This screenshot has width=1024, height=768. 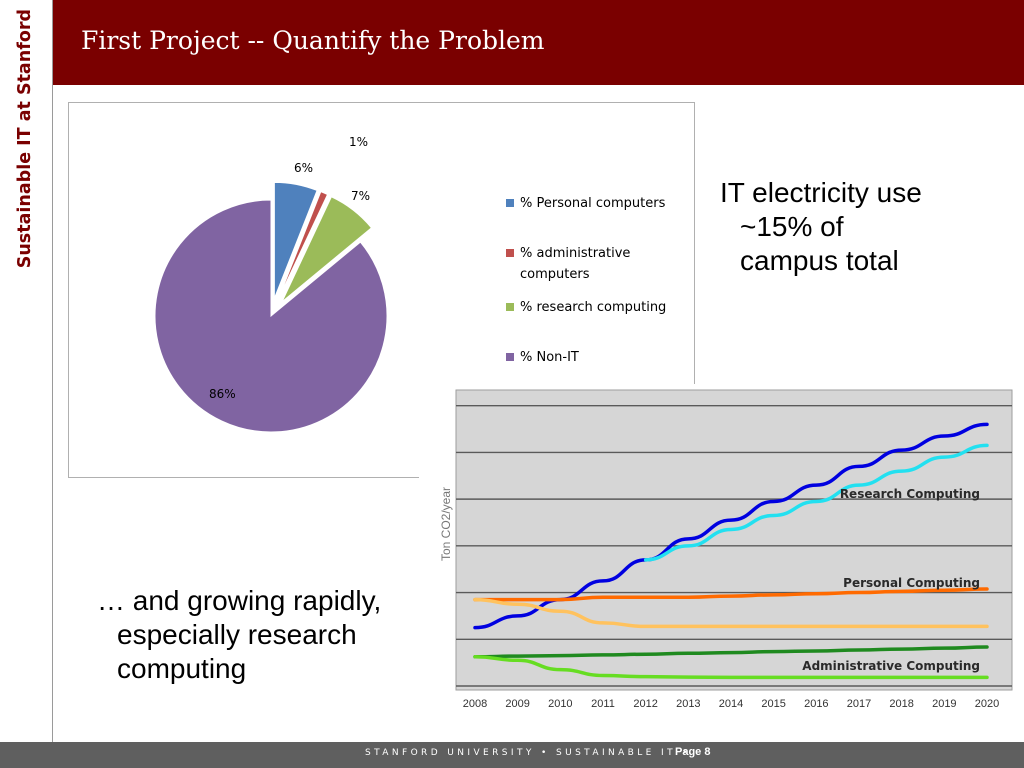 What do you see at coordinates (891, 666) in the screenshot?
I see `annotation-administrative: Administrative Computing` at bounding box center [891, 666].